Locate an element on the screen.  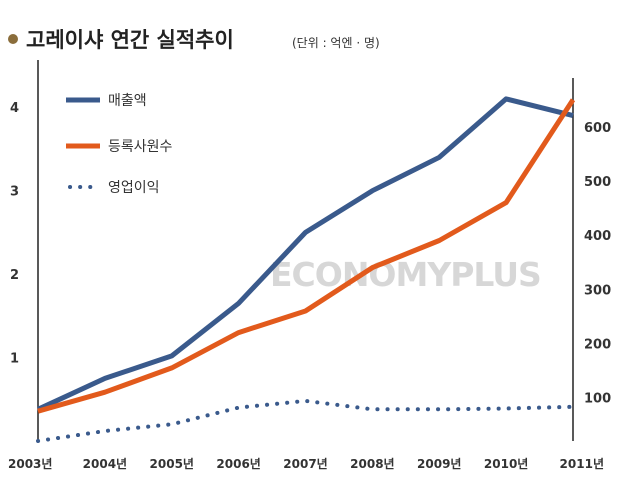
left-axis-ticks: 1 2 3 4 is located at coordinates (14, 233).